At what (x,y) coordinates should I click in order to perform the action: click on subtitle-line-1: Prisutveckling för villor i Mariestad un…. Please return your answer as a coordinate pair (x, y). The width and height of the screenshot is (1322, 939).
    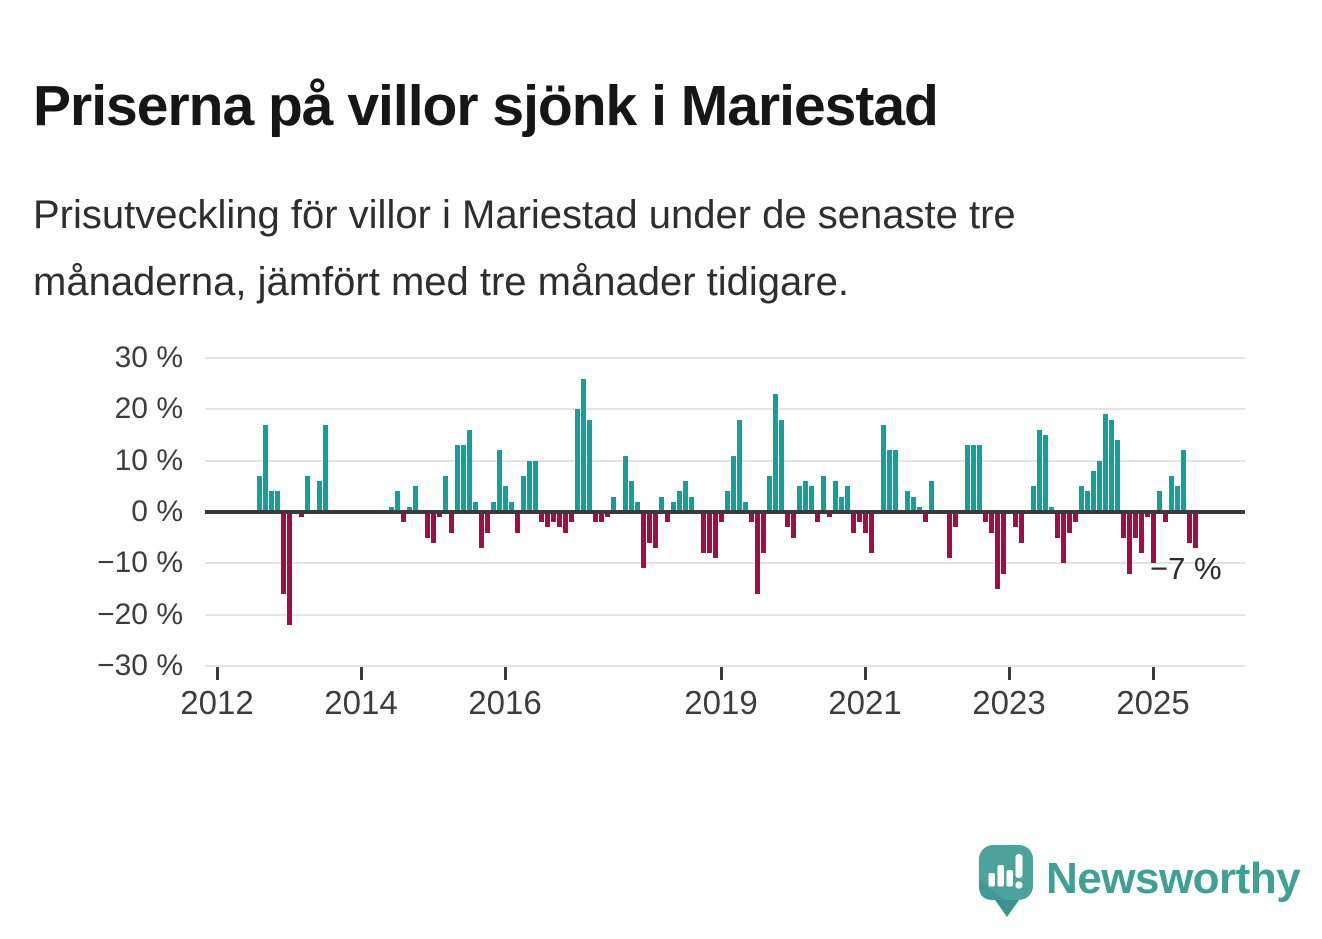
    Looking at the image, I should click on (524, 215).